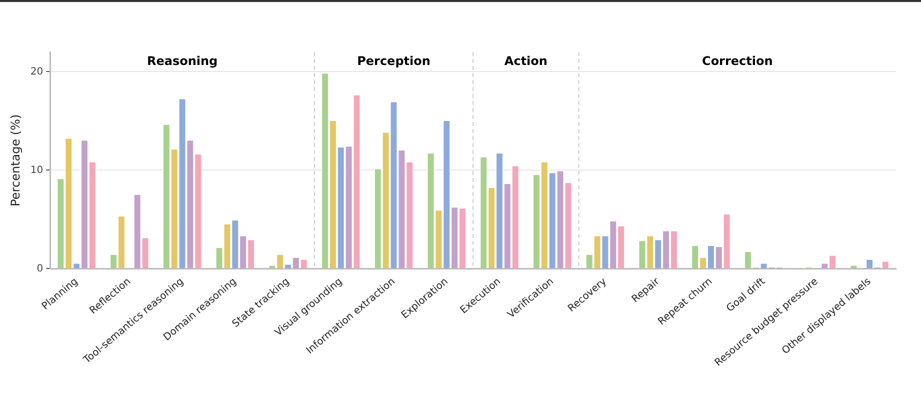 Image resolution: width=921 pixels, height=399 pixels. What do you see at coordinates (526, 61) in the screenshot?
I see `annotation: Action` at bounding box center [526, 61].